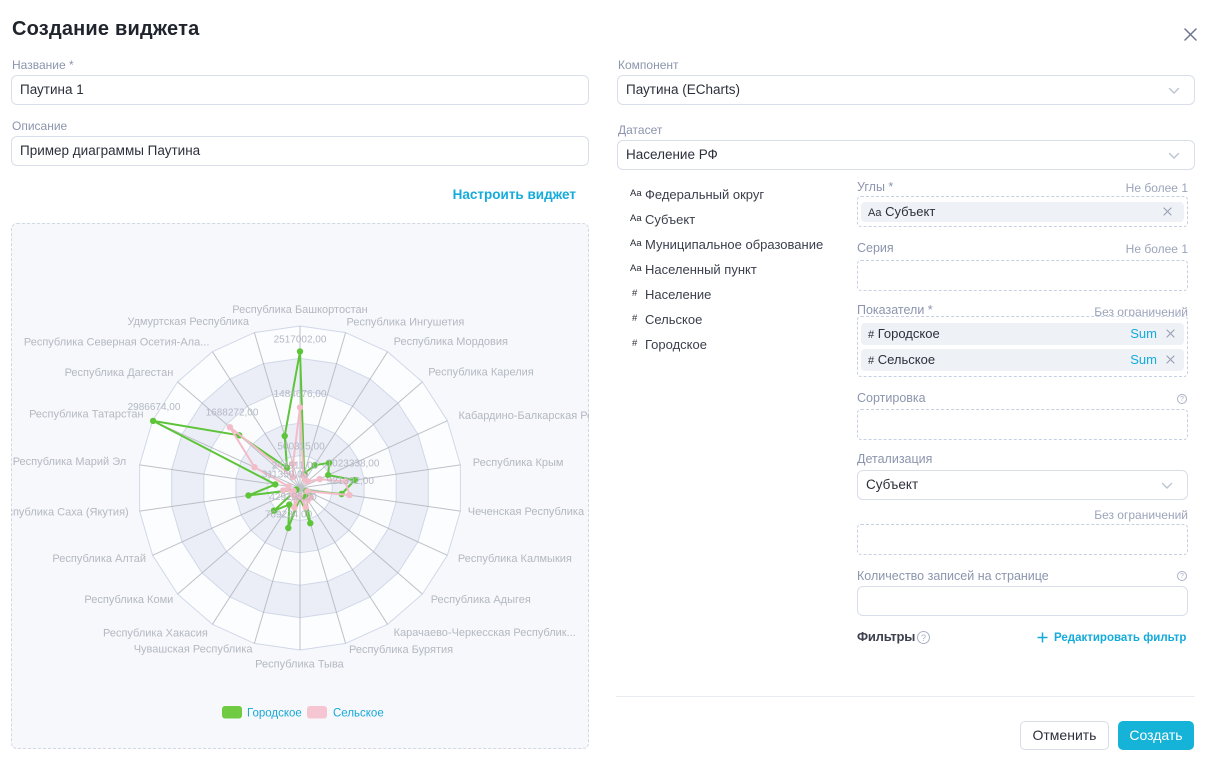  Describe the element at coordinates (188, 322) in the screenshot. I see `svg-text: Удмуртская Республика` at that location.